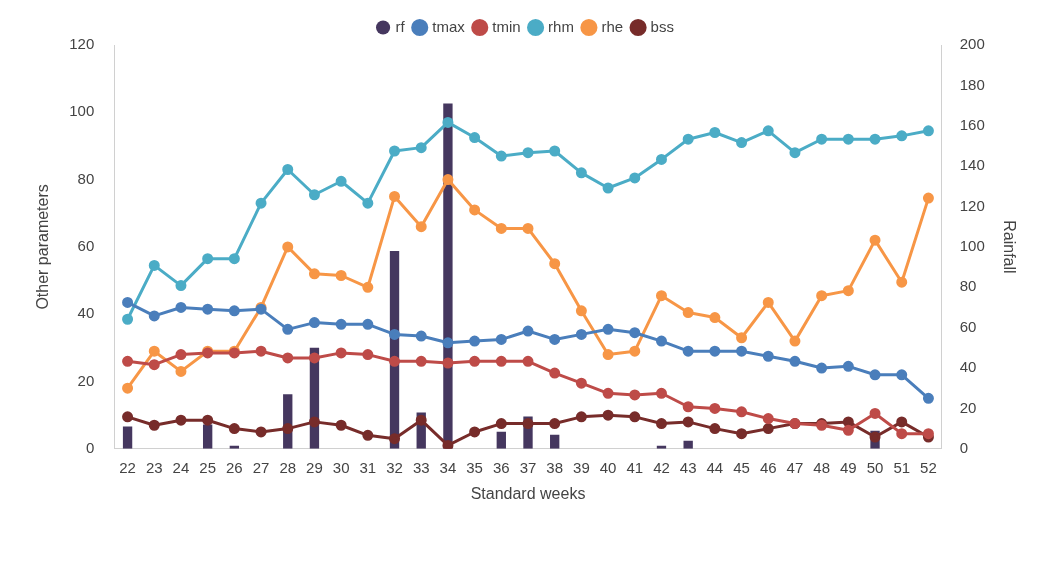 The width and height of the screenshot is (1052, 568). Describe the element at coordinates (688, 467) in the screenshot. I see `x-tick-label: 43` at that location.